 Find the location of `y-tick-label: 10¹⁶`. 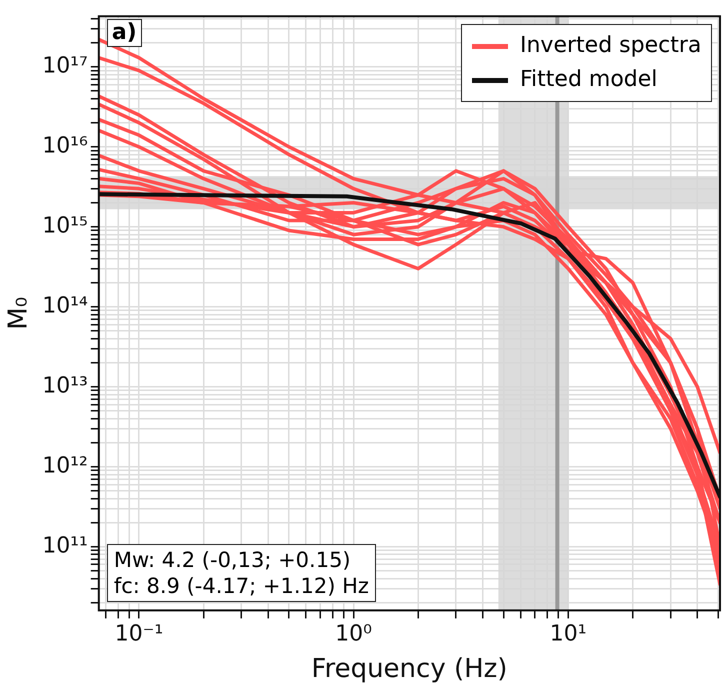

y-tick-label: 10¹⁶ is located at coordinates (65, 146).